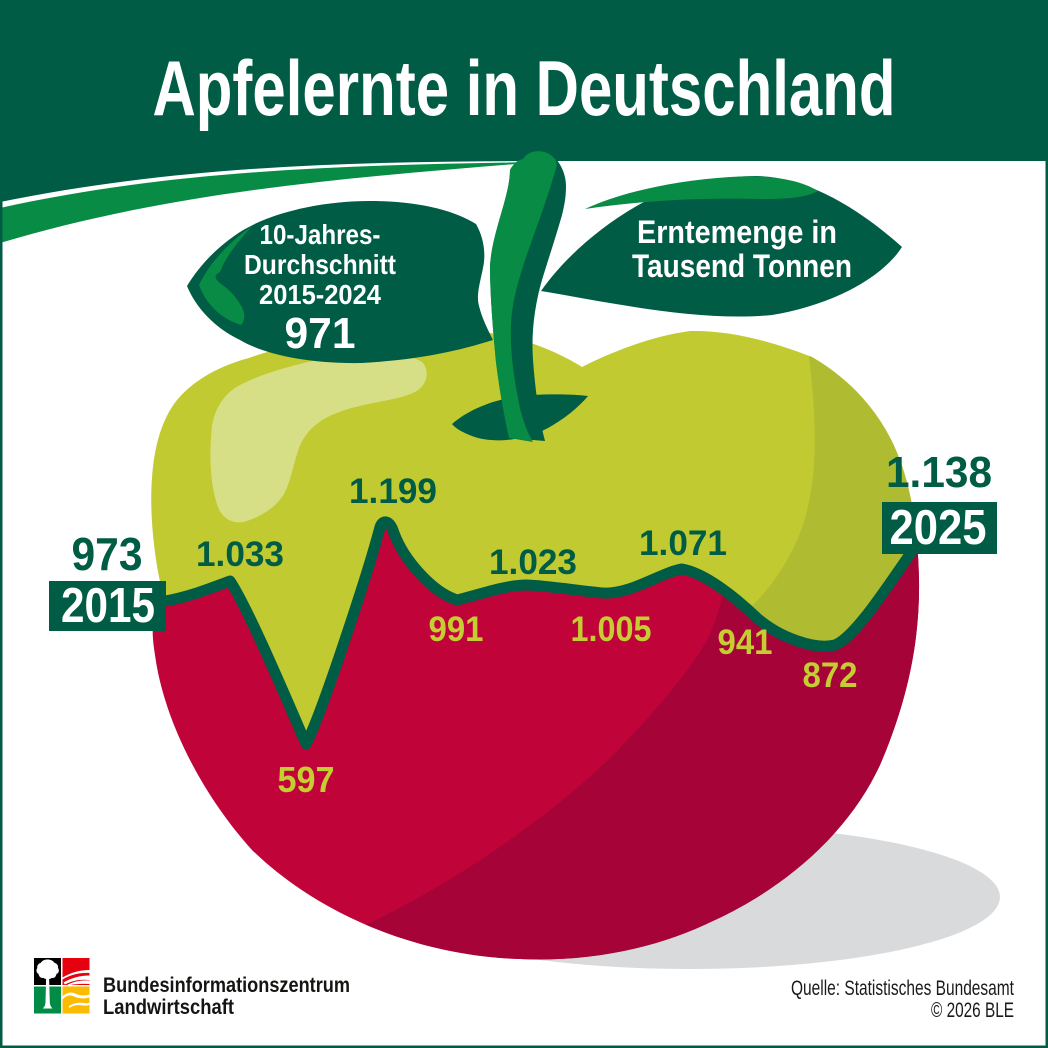 This screenshot has width=1048, height=1048. I want to click on svg-text: 991, so click(456, 629).